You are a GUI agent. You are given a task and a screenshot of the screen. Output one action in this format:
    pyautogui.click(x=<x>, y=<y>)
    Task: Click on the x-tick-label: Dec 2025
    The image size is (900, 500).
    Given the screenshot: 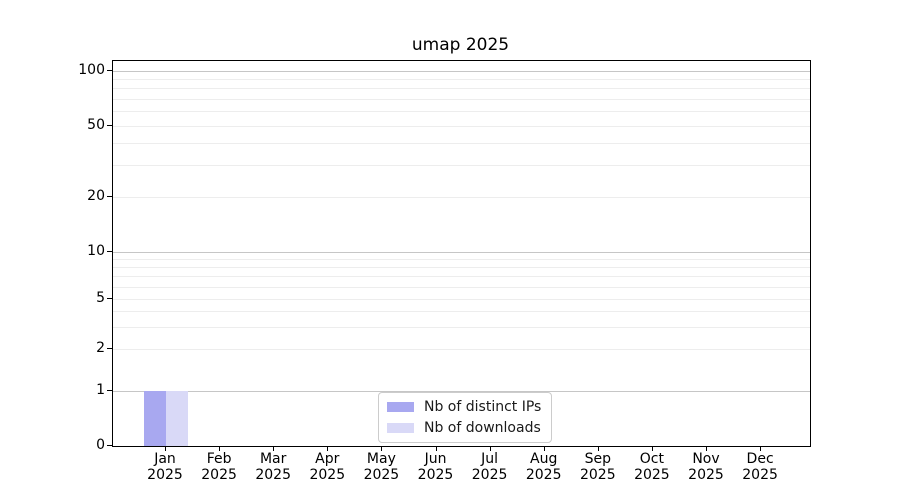 What is the action you would take?
    pyautogui.click(x=760, y=467)
    